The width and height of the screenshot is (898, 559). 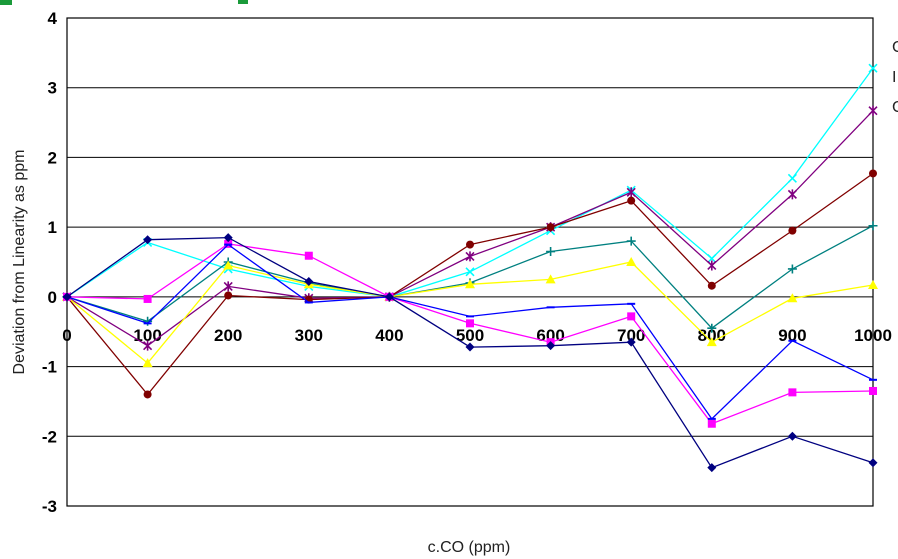 I want to click on y-axis-title: Deviation from Linearity as ppm, so click(x=19, y=262).